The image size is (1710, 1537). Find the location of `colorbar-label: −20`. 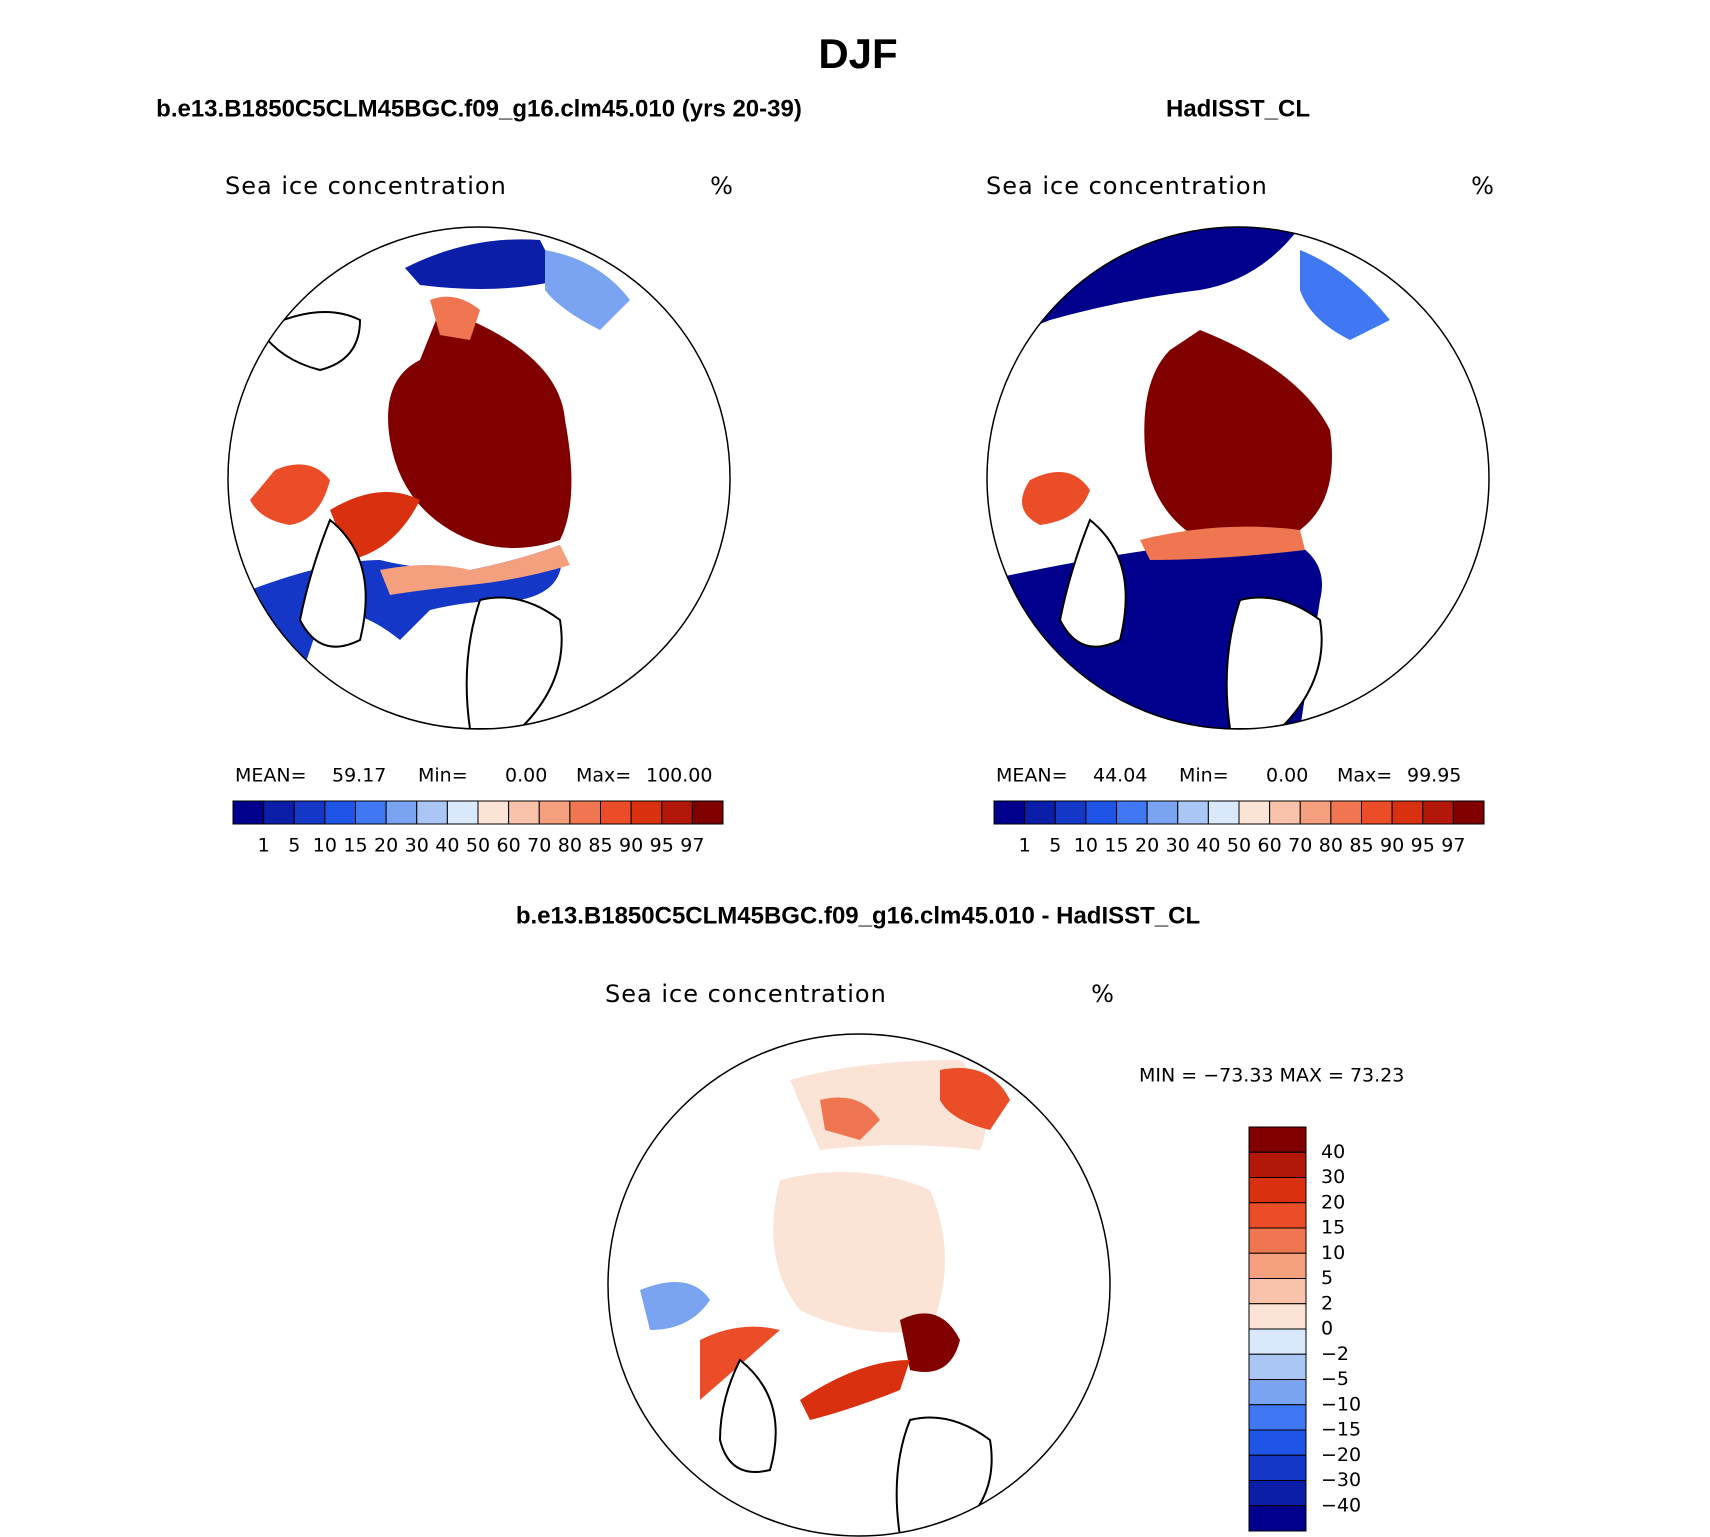

colorbar-label: −20 is located at coordinates (1341, 1455).